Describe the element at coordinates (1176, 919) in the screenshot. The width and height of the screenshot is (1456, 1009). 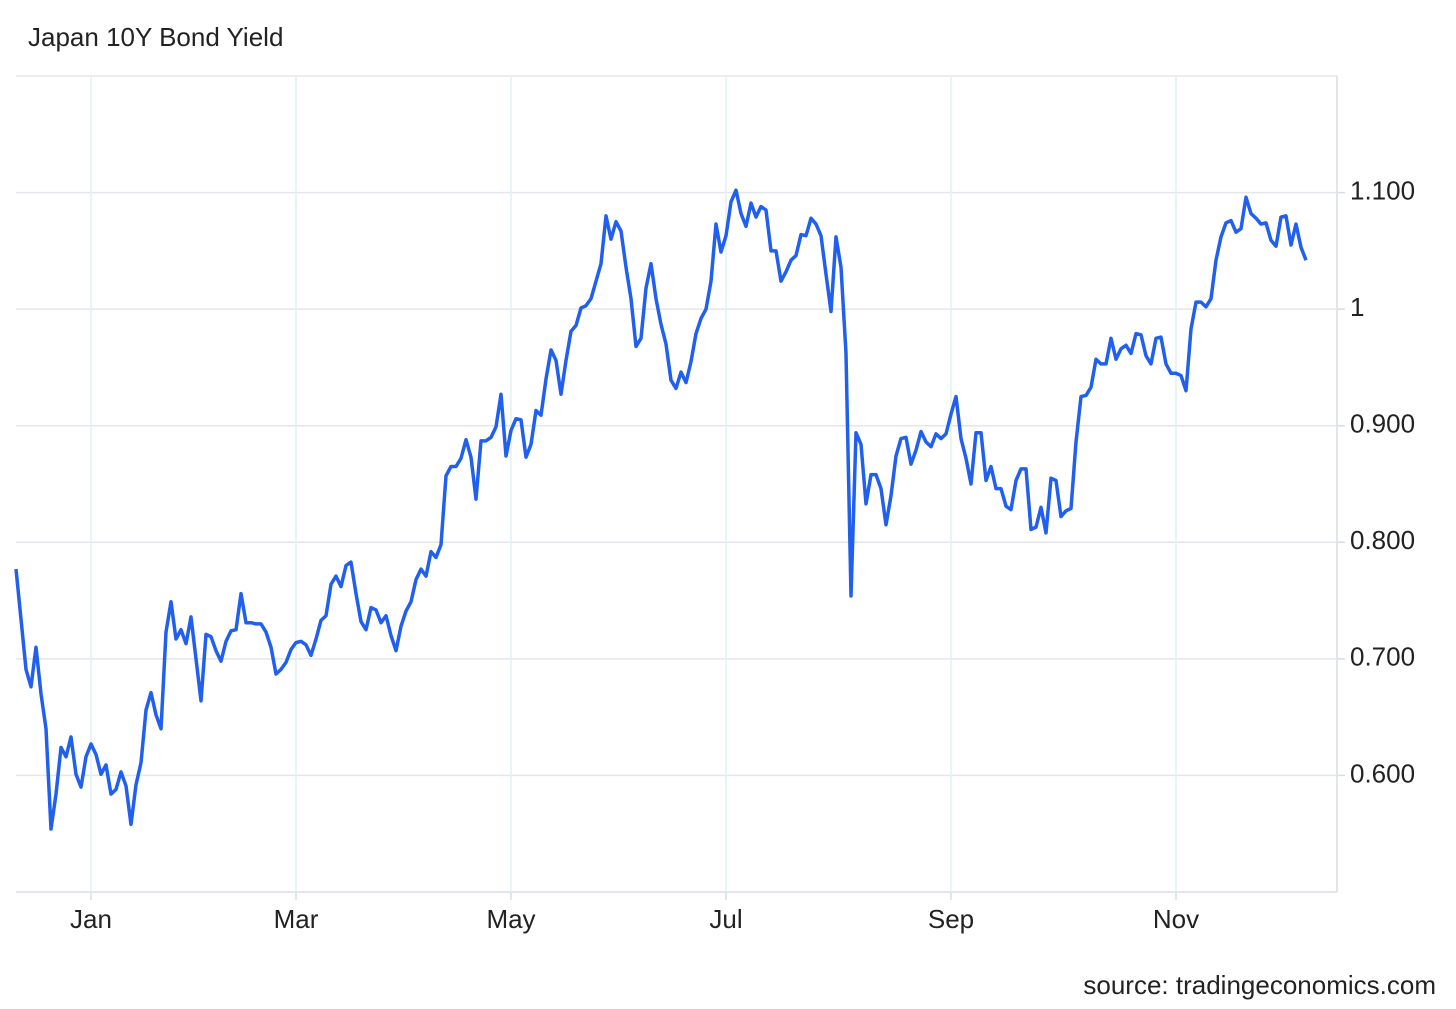
I see `x-tick-label: Nov` at that location.